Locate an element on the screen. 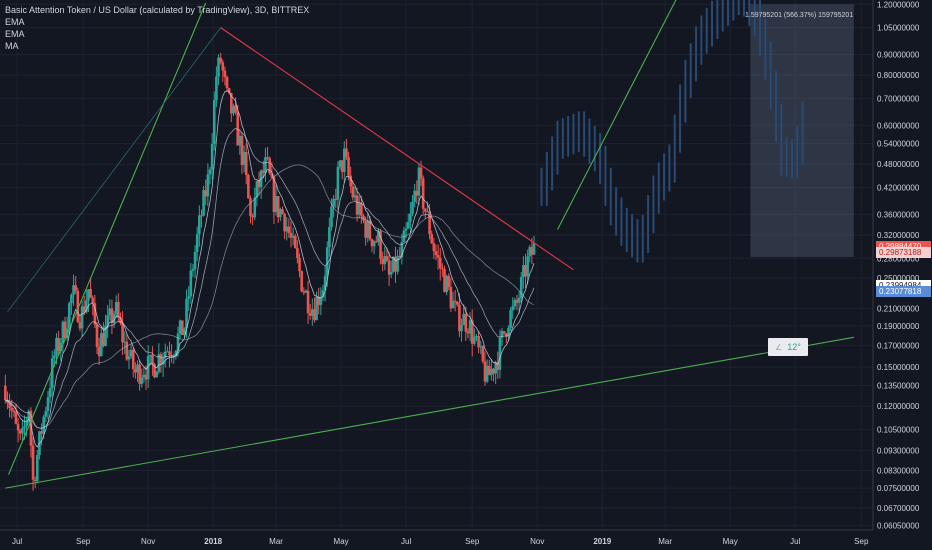  ema-slow-label: EMA is located at coordinates (15, 34).